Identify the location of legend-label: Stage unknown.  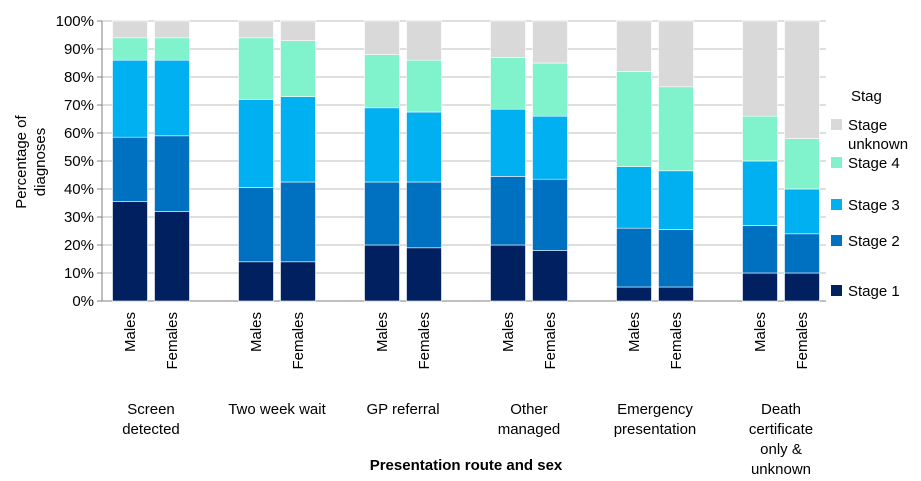
(878, 135).